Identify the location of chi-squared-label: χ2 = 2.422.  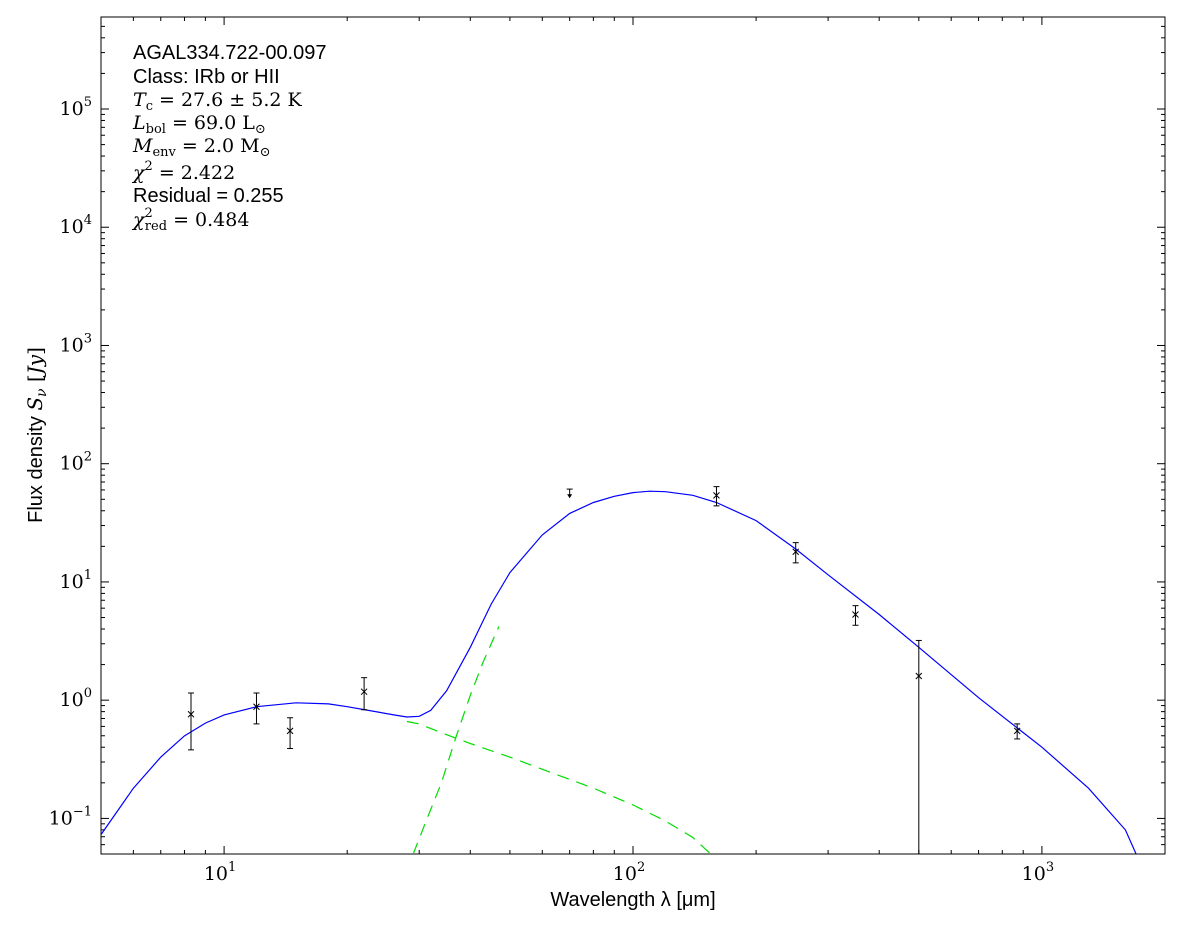
(183, 171).